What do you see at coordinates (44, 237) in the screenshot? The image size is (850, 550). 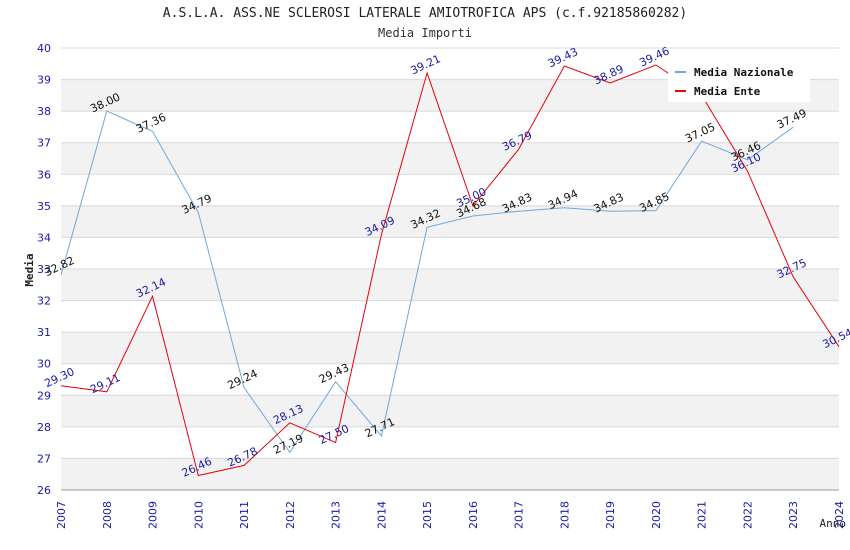 I see `y-tick-label: 34` at bounding box center [44, 237].